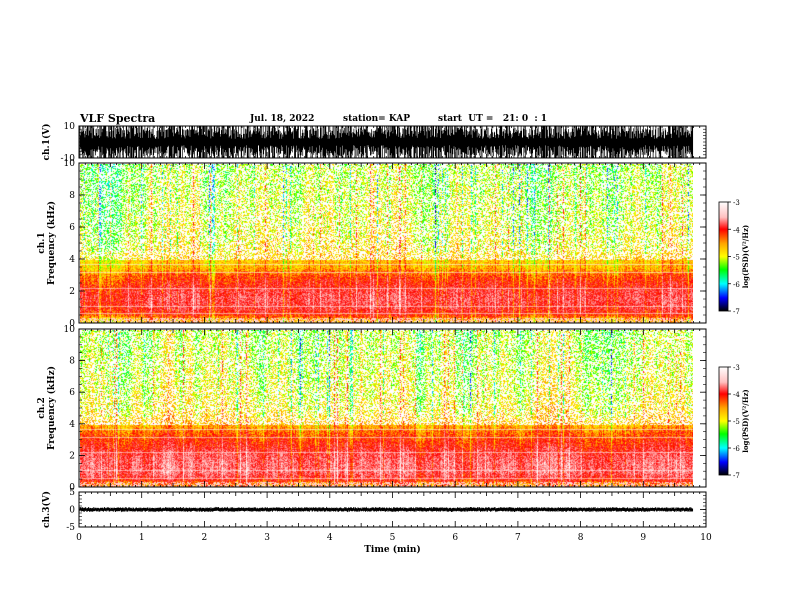 This screenshot has height=612, width=792. What do you see at coordinates (267, 538) in the screenshot?
I see `x-tick-label-3: 3` at bounding box center [267, 538].